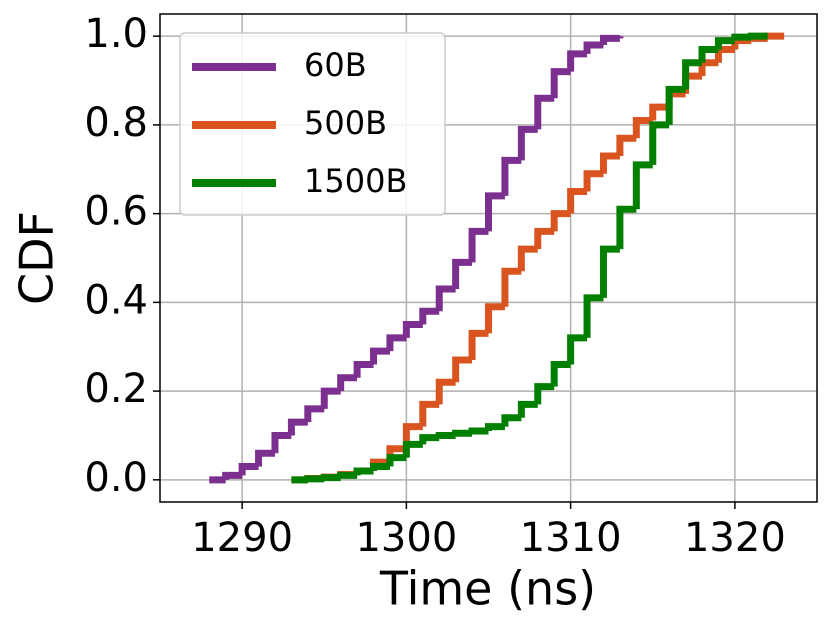 The image size is (830, 633). I want to click on x-tick-label: 1310, so click(571, 538).